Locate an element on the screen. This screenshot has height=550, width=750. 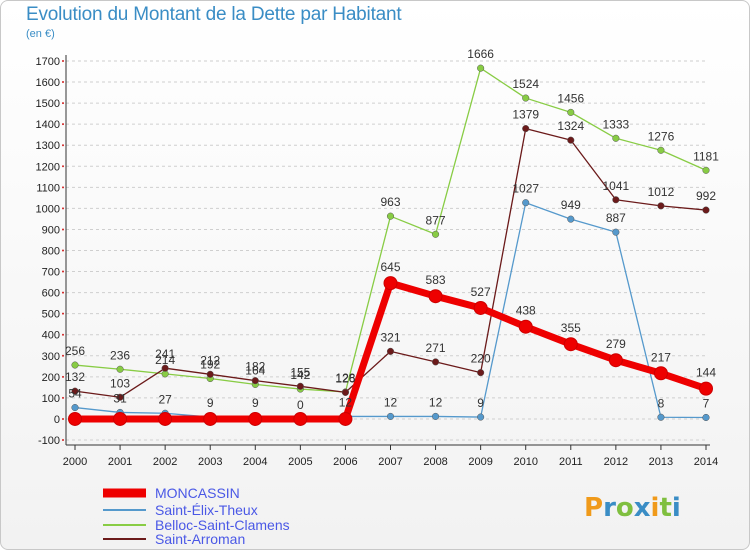
y-tick-label: 700 is located at coordinates (51, 273).